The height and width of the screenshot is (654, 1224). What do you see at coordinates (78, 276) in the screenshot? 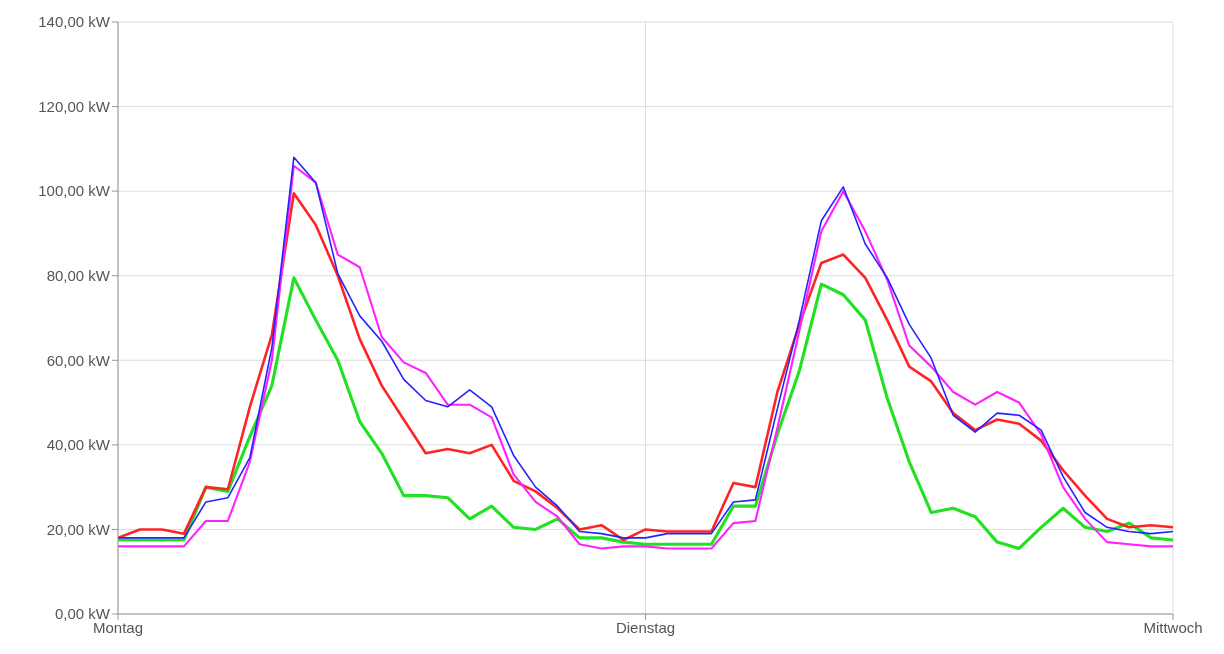
I see `y-tick-label: 80,00 kW` at bounding box center [78, 276].